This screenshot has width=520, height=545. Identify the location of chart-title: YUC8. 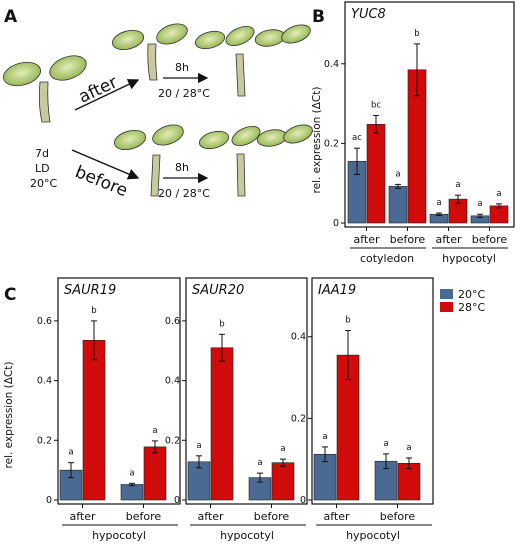
(368, 14).